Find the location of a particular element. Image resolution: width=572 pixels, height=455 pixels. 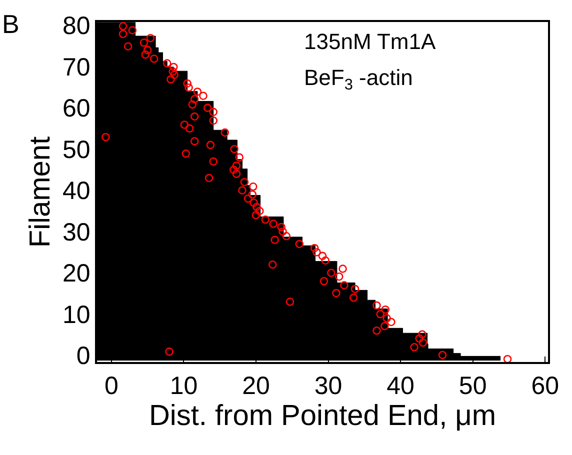

y-tick-label: 80 is located at coordinates (76, 26).